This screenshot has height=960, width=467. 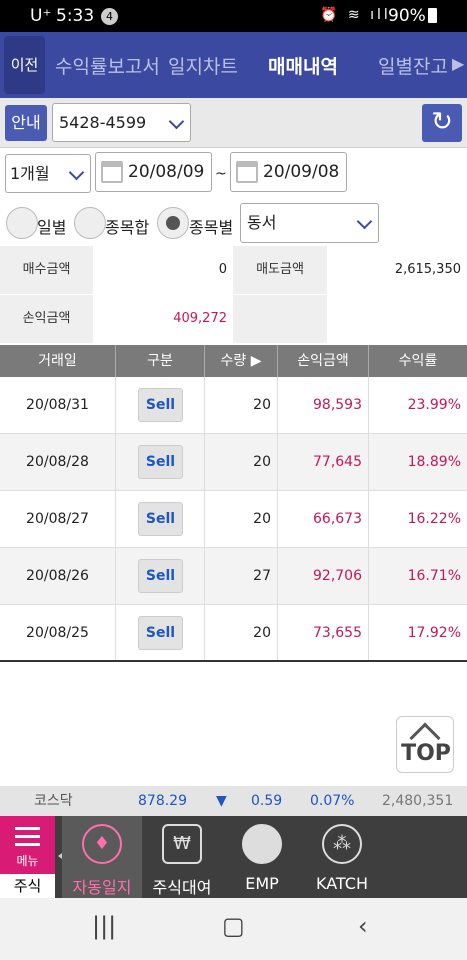 I want to click on table-row: 20/08/27 Sell 20 66,673 16.22%, so click(x=233, y=519).